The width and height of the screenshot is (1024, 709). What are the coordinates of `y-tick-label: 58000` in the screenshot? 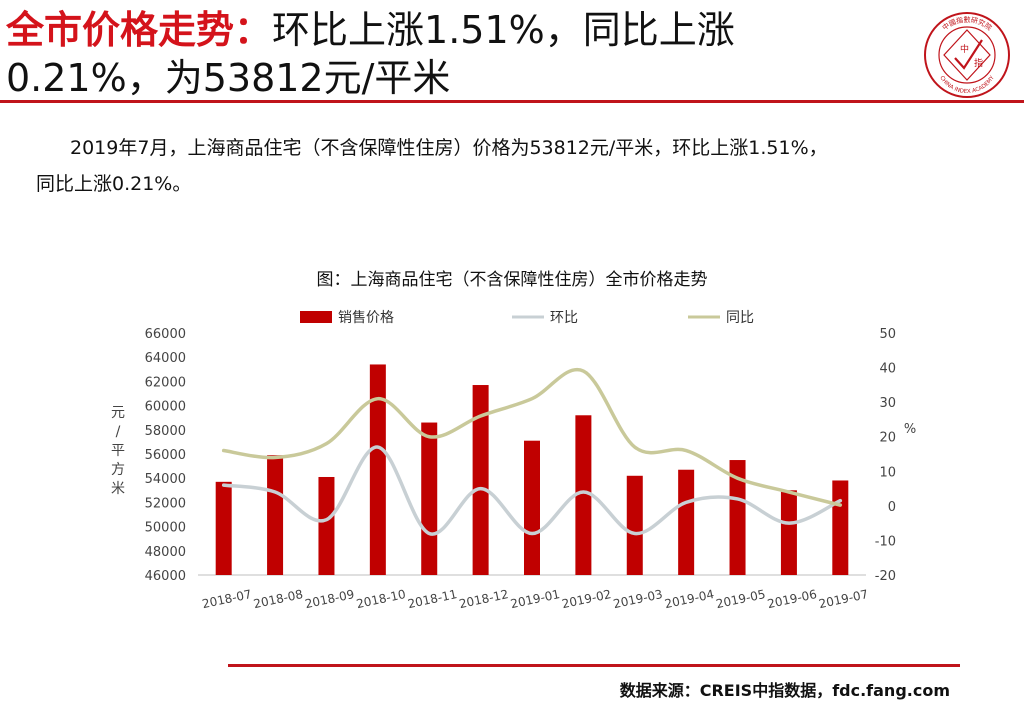 It's located at (165, 431).